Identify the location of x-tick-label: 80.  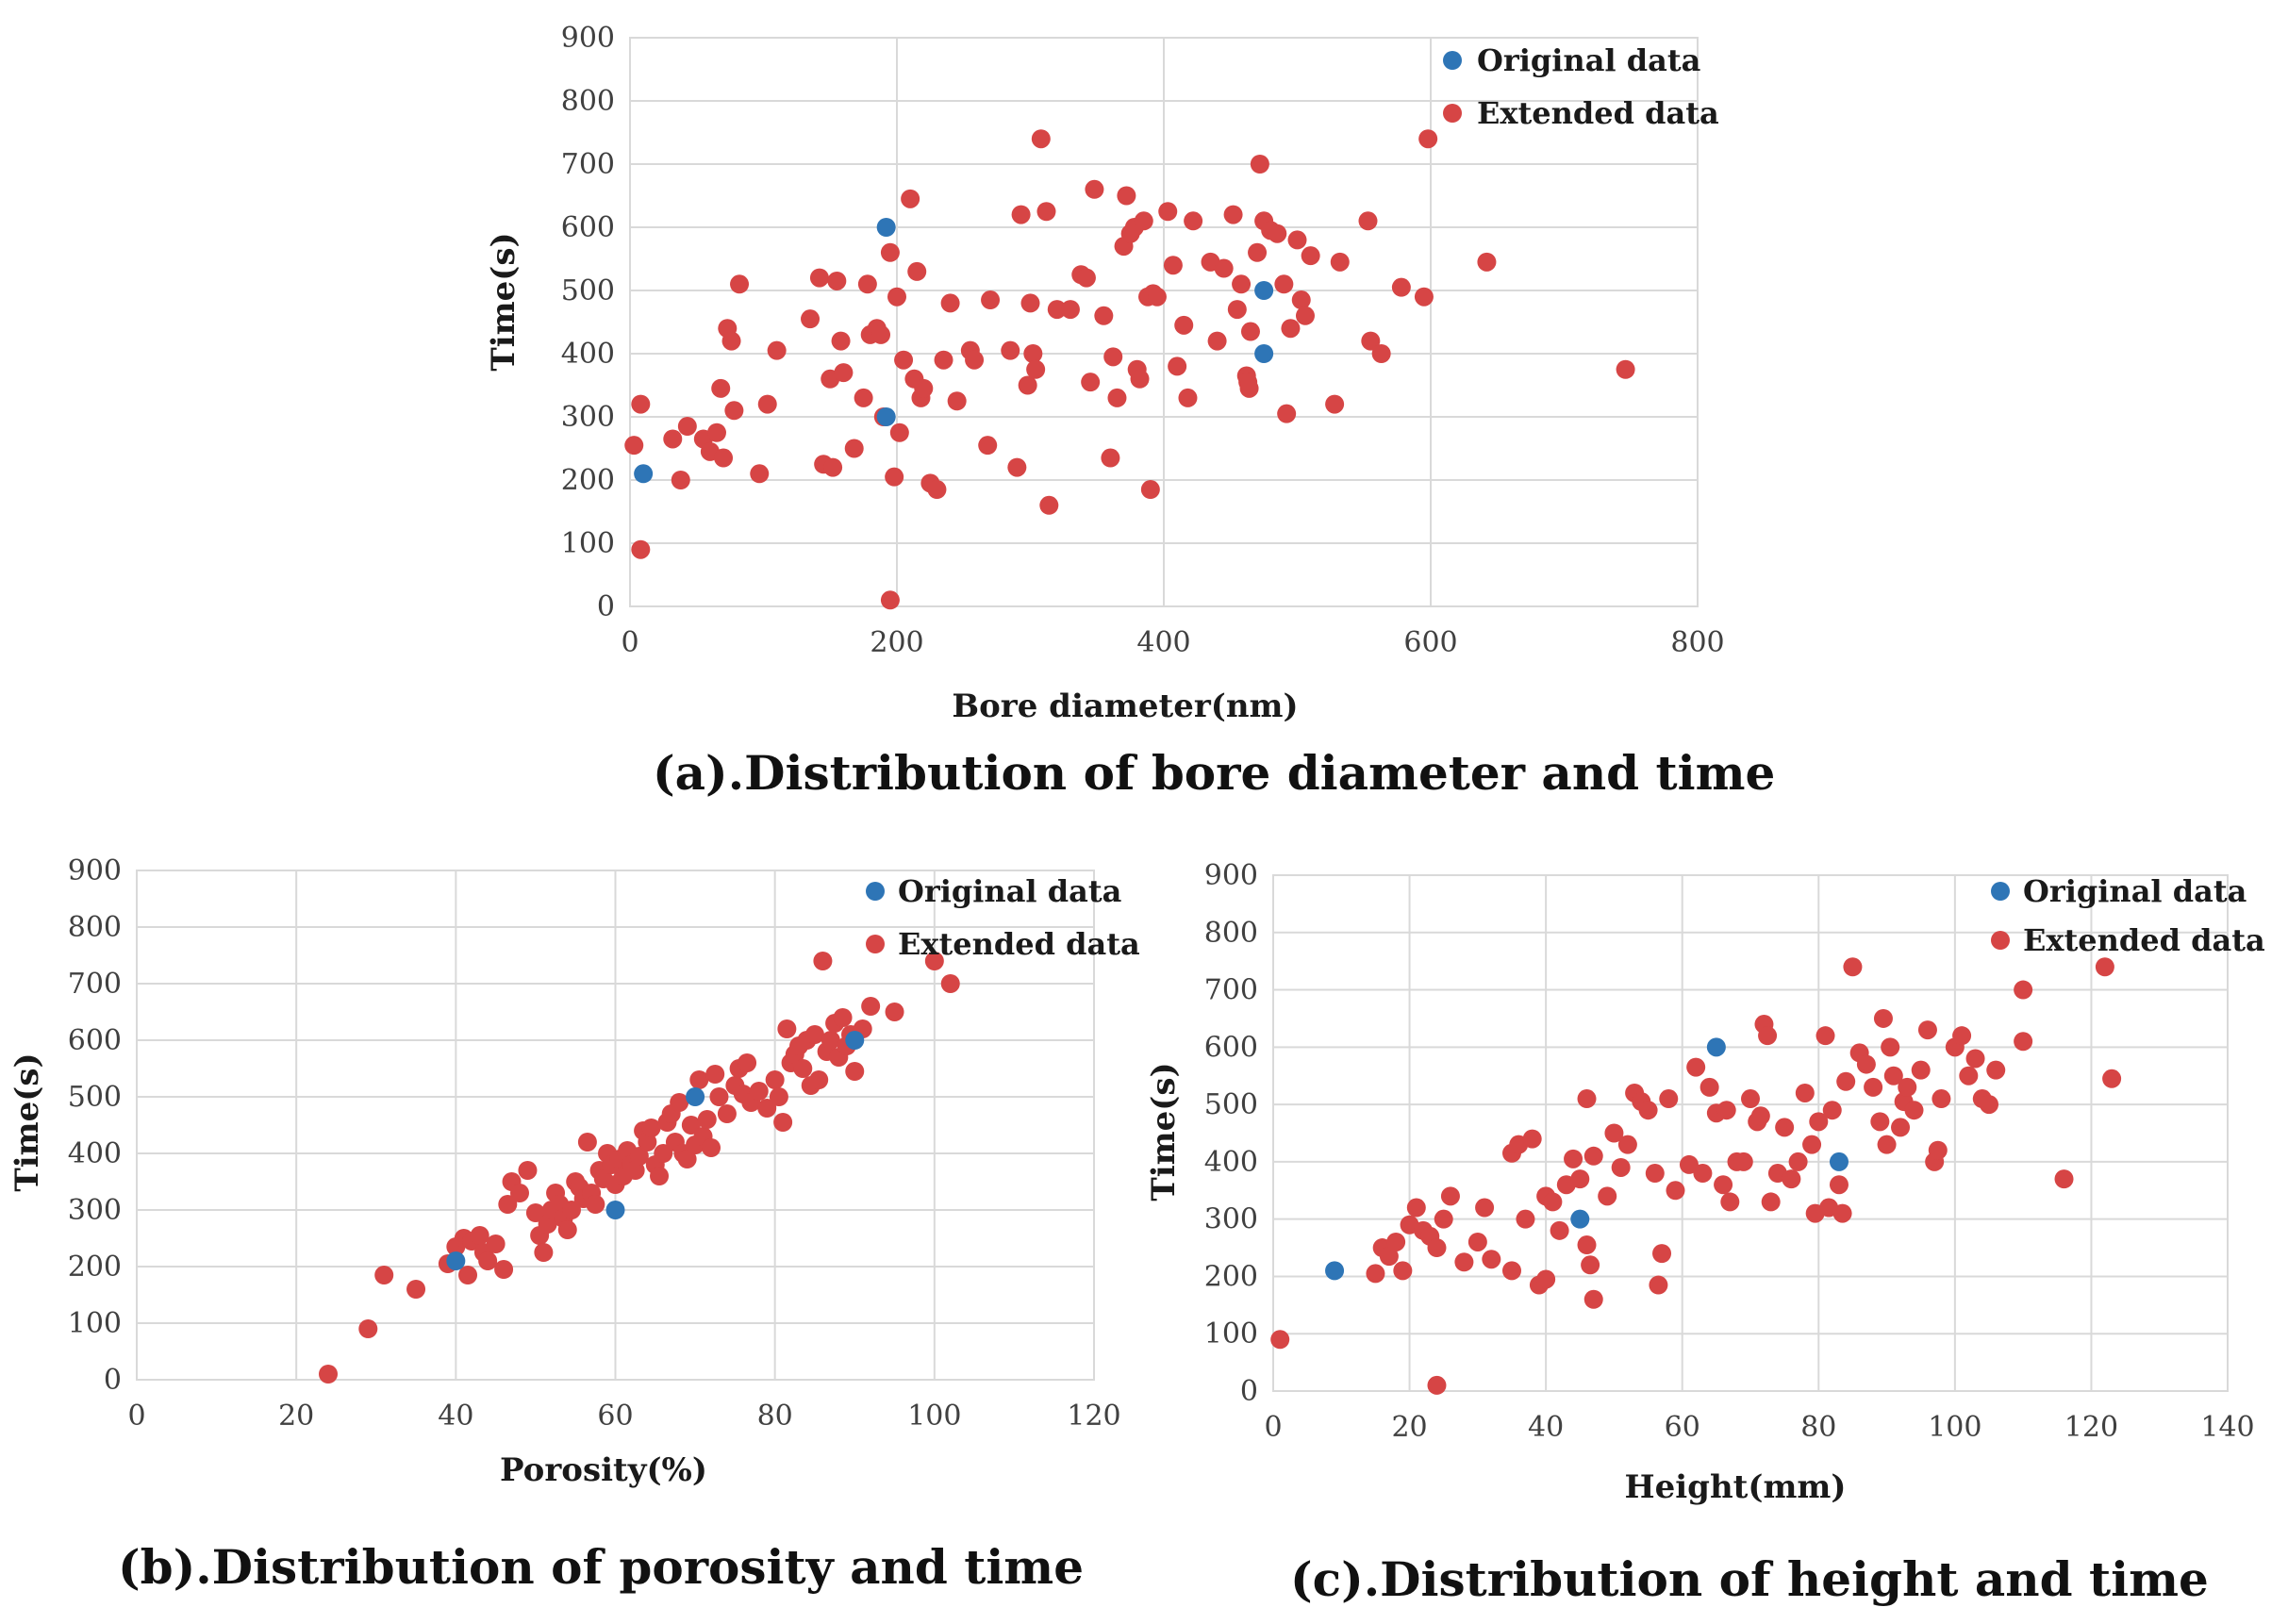
(1818, 1427).